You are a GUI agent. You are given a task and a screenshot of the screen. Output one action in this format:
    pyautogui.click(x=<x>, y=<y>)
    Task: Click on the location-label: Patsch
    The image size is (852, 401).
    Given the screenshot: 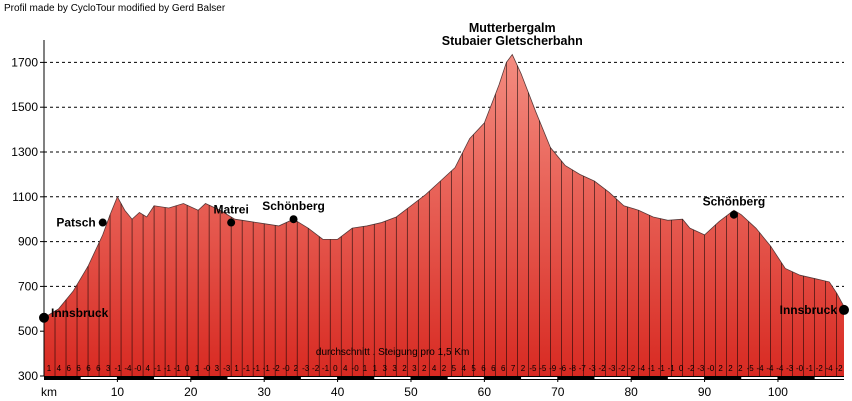 What is the action you would take?
    pyautogui.click(x=75, y=223)
    